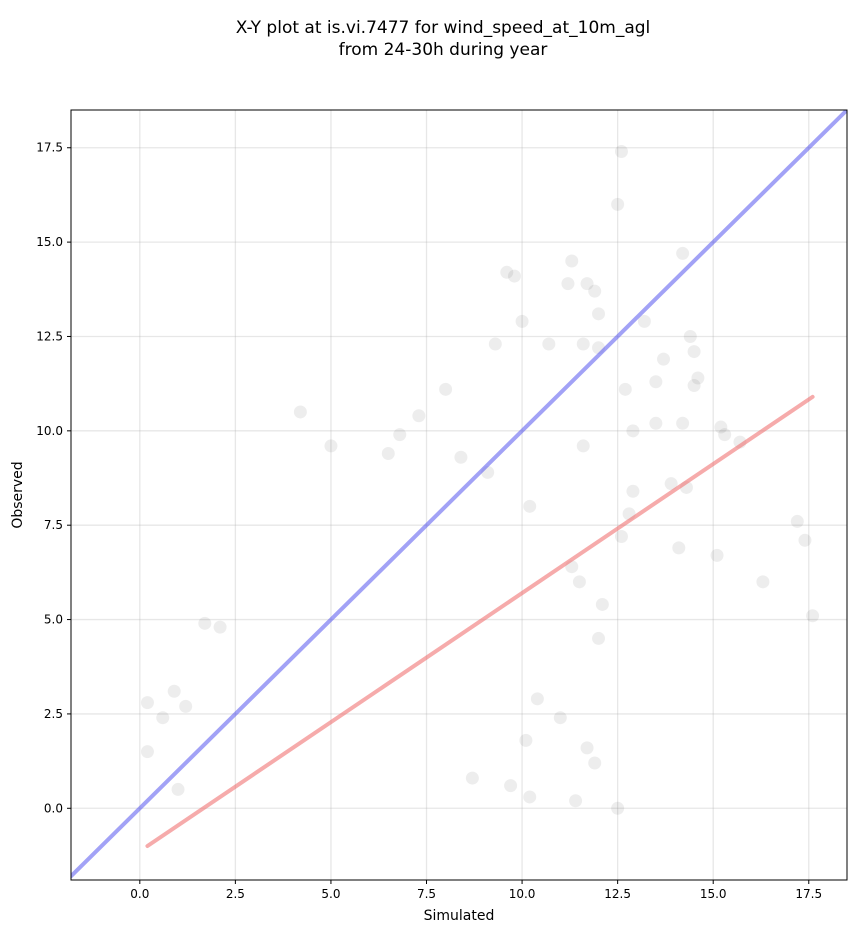 Image resolution: width=856 pixels, height=934 pixels. Describe the element at coordinates (49, 336) in the screenshot. I see `y-tick-label: 12.5` at that location.